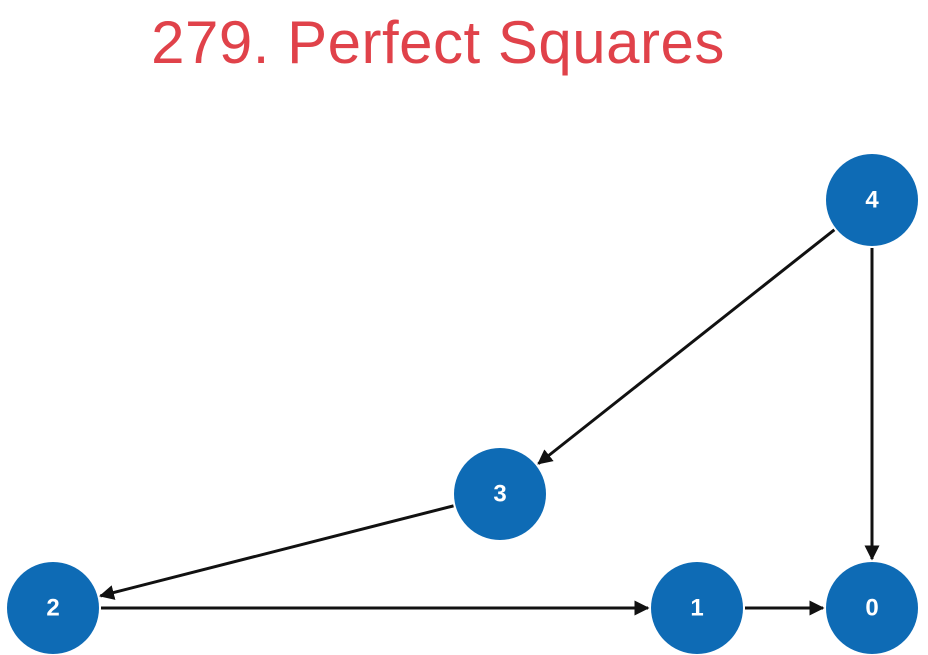 This screenshot has height=655, width=928. I want to click on node-0: 0, so click(872, 608).